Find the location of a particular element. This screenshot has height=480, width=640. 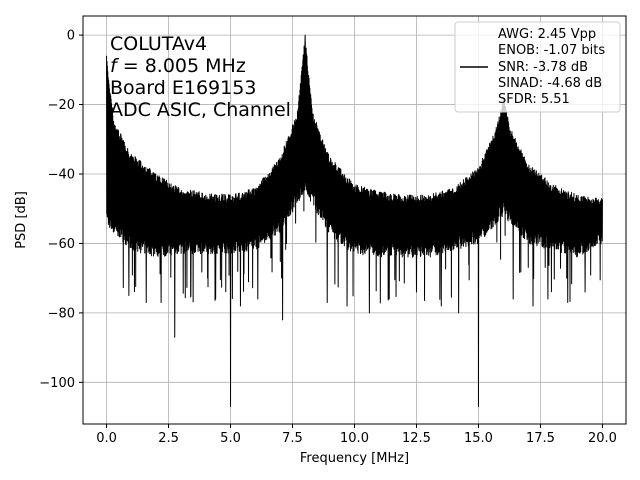

x-tick-label: 12.5 is located at coordinates (416, 438).